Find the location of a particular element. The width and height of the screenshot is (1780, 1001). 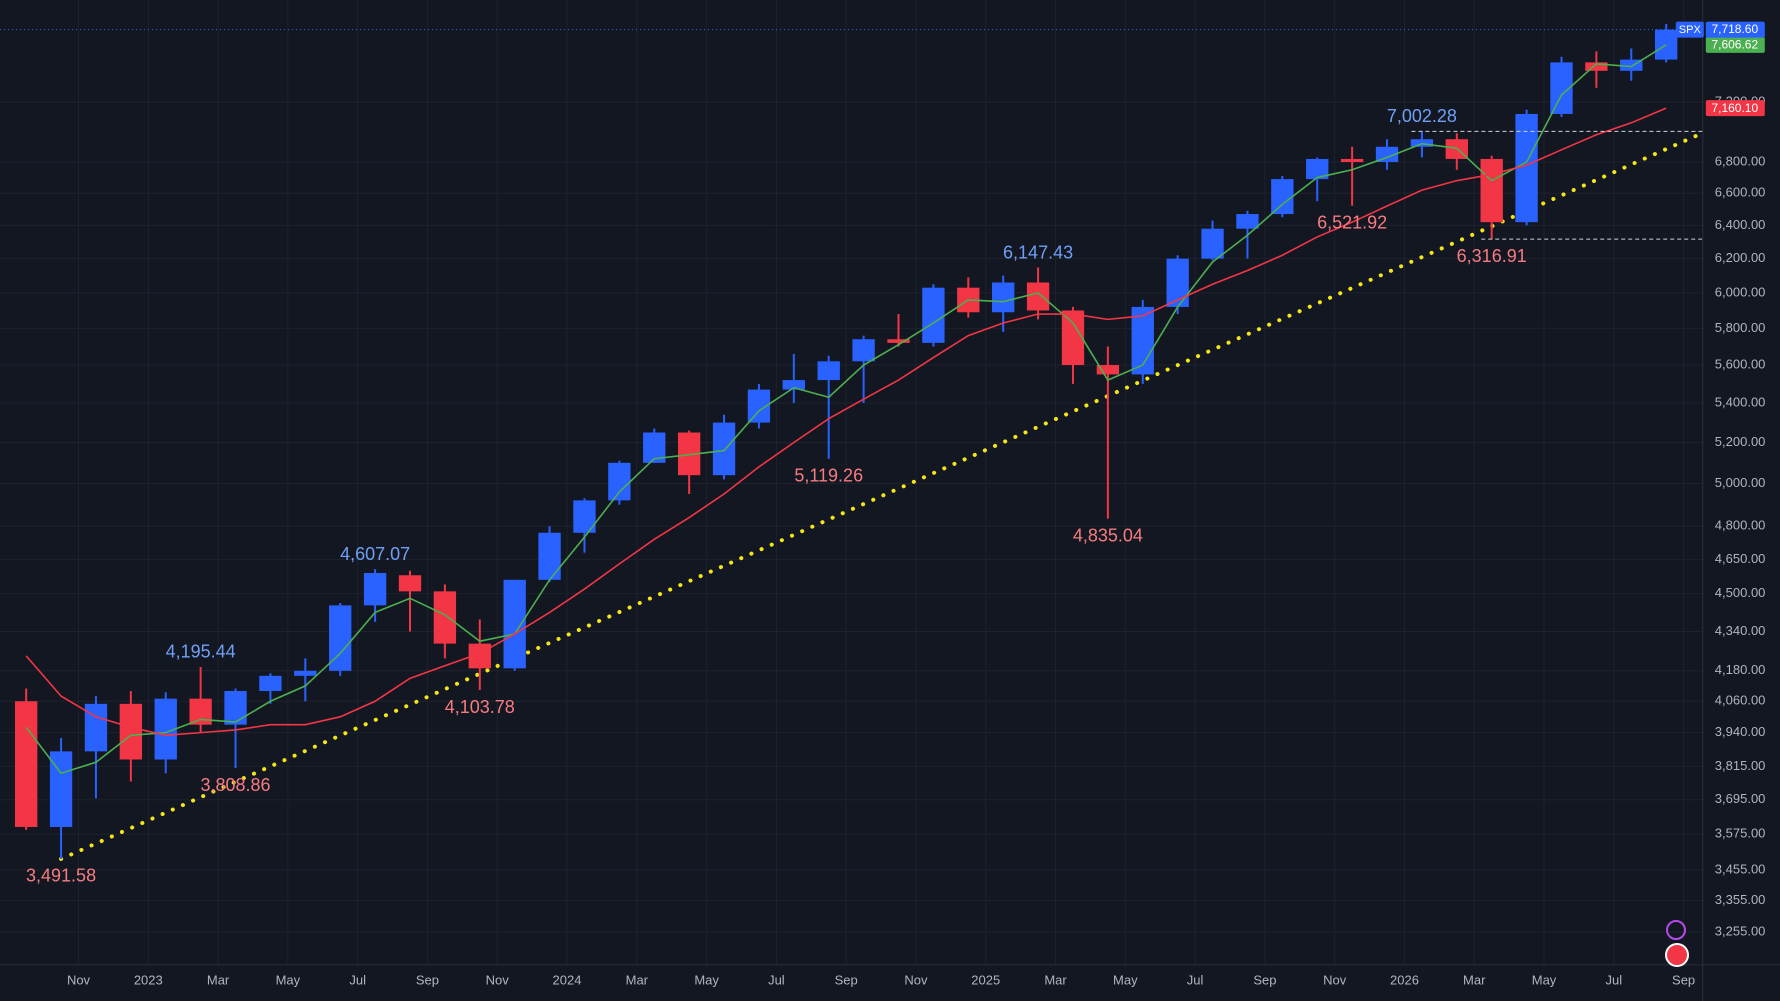

price-badge-label: 7,718.60 is located at coordinates (1734, 29).